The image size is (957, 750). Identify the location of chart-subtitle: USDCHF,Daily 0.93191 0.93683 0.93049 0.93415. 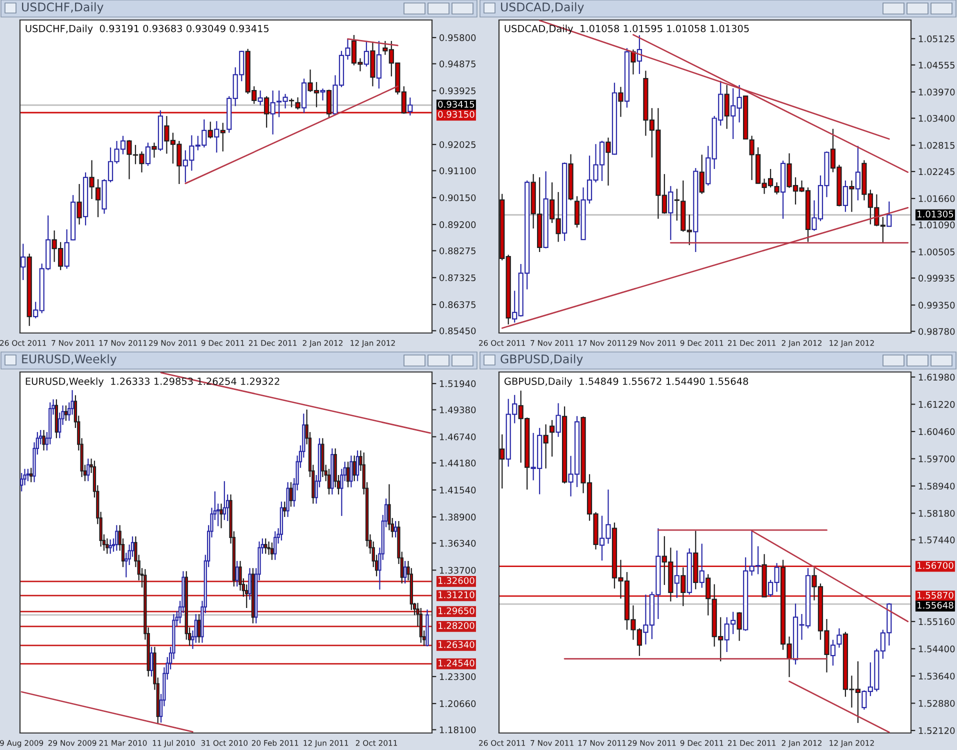
(147, 29).